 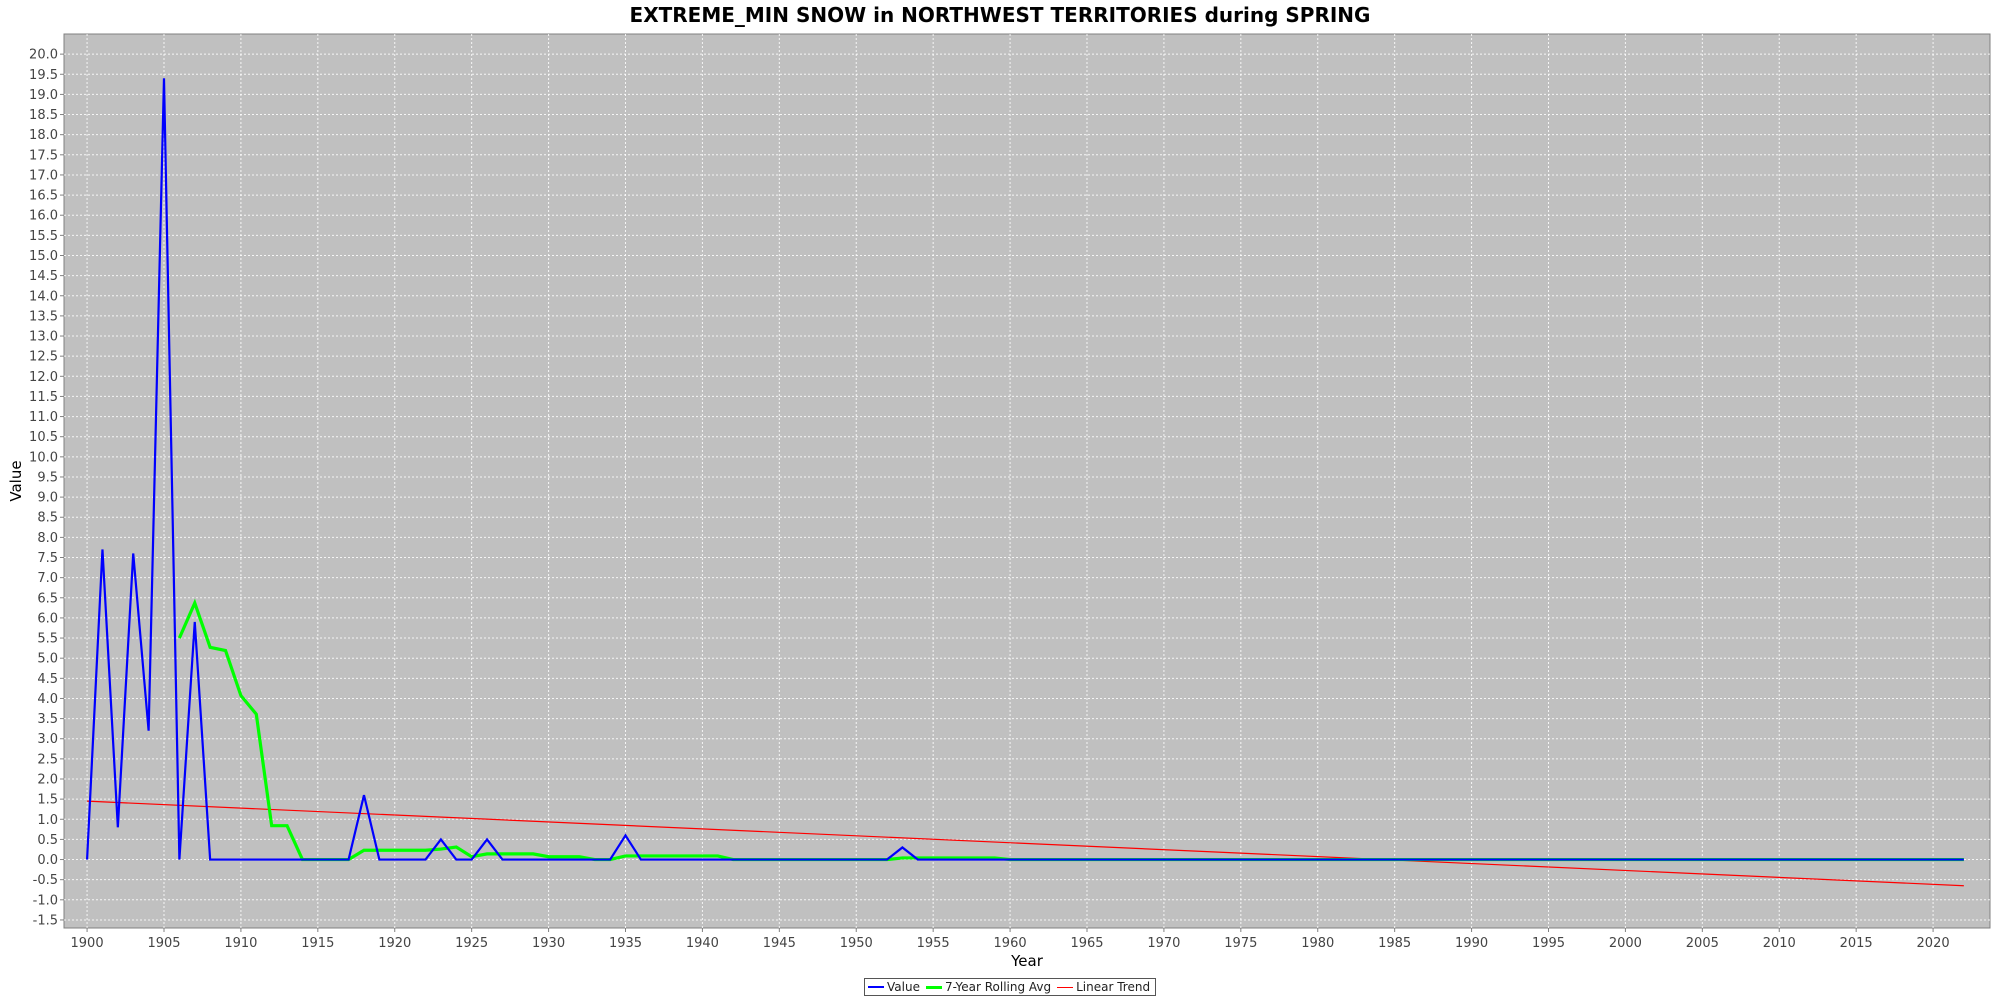 What do you see at coordinates (1625, 943) in the screenshot?
I see `x-tick-label: 2000` at bounding box center [1625, 943].